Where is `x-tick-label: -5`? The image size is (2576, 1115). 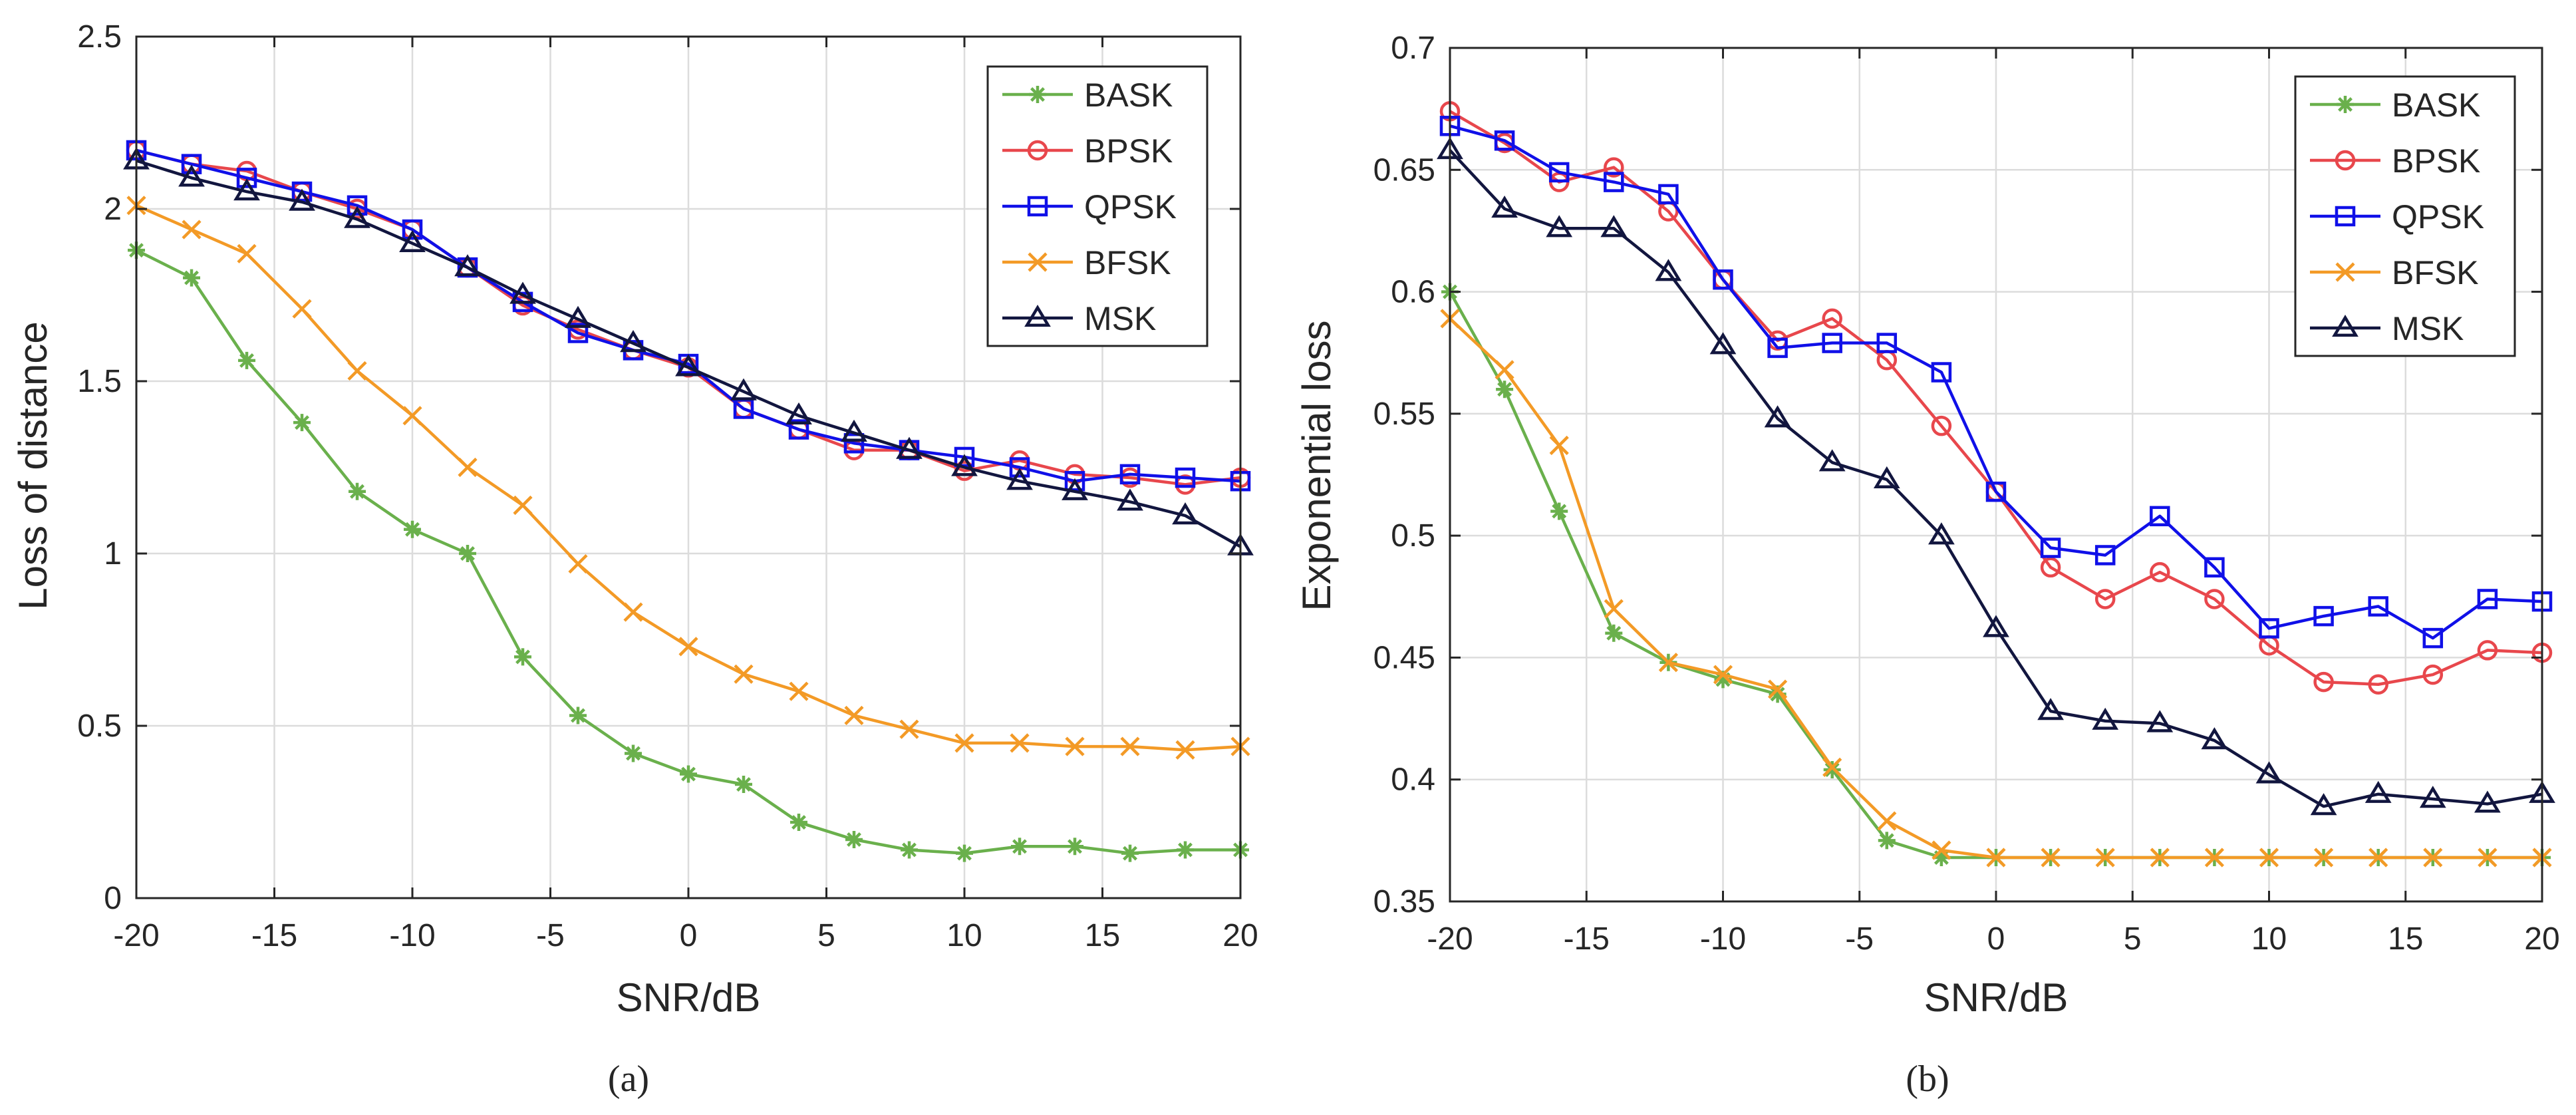 x-tick-label: -5 is located at coordinates (550, 935).